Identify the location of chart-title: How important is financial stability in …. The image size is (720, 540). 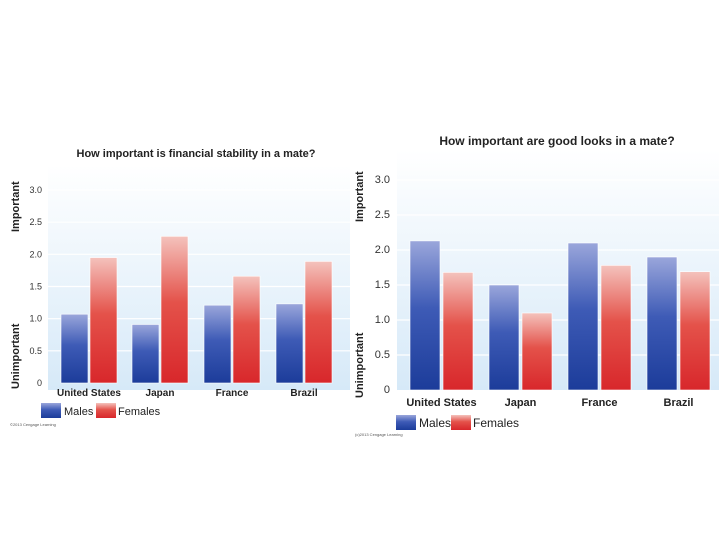
(196, 154).